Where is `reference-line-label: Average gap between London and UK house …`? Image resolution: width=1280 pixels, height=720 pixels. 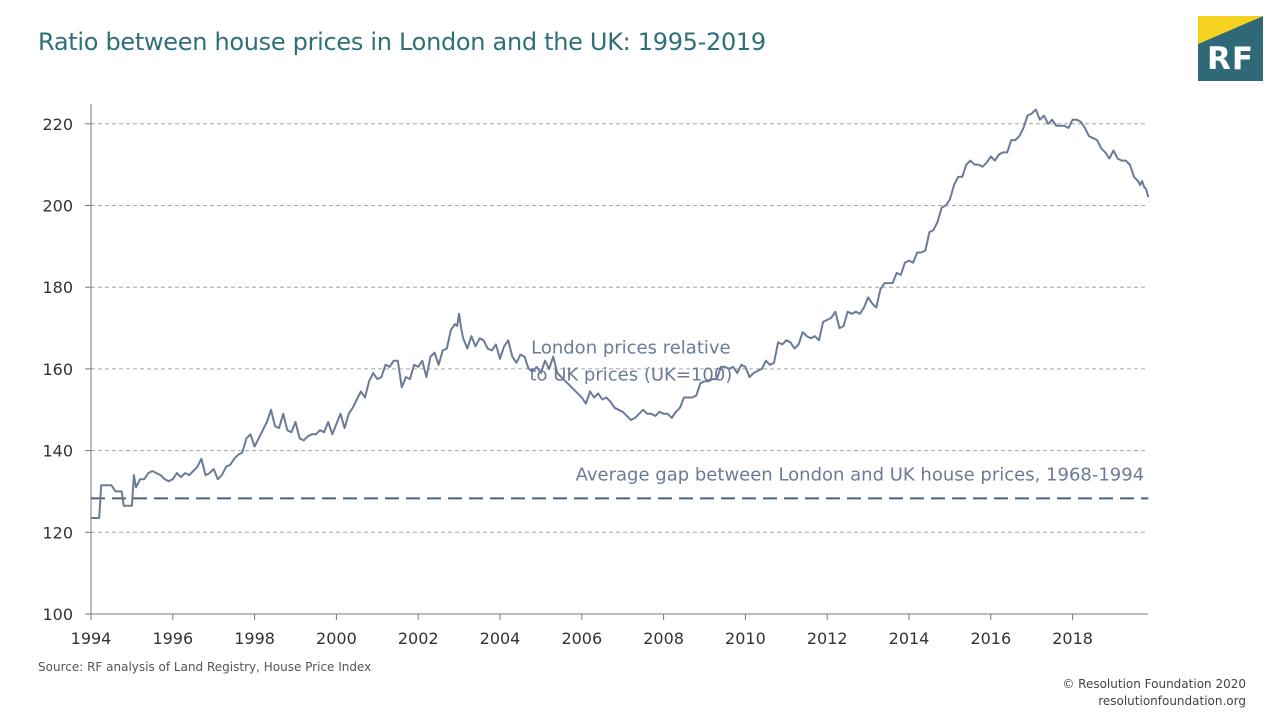 reference-line-label: Average gap between London and UK house … is located at coordinates (860, 474).